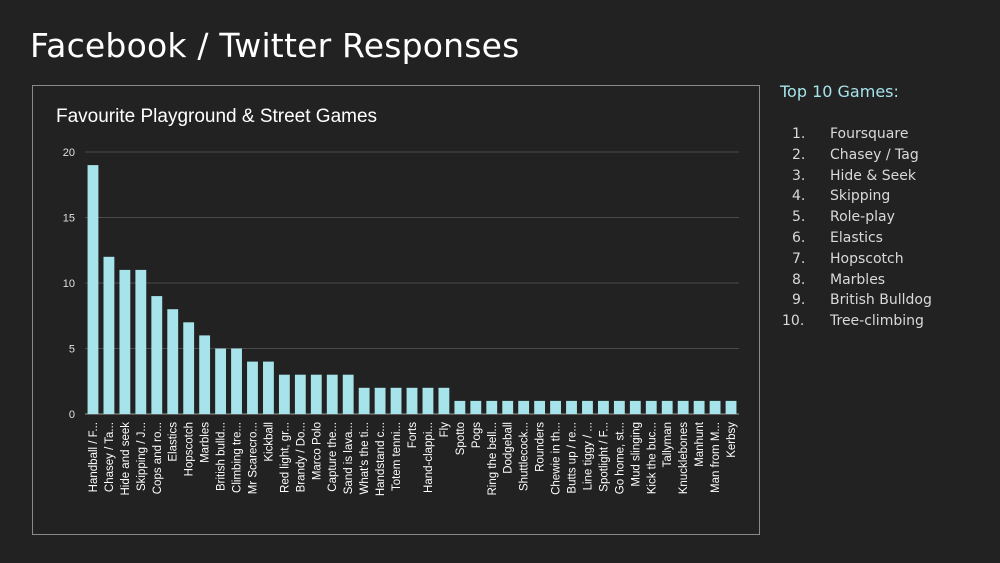  Describe the element at coordinates (541, 447) in the screenshot. I see `x-tick-label: Rounders` at that location.